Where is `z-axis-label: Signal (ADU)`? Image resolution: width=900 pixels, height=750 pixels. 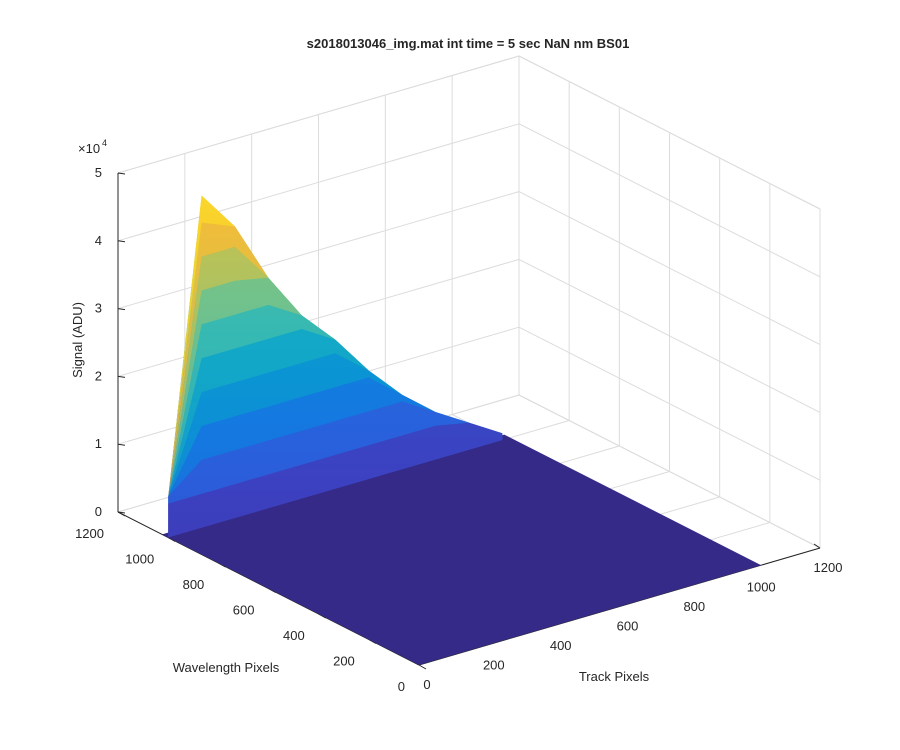 z-axis-label: Signal (ADU) is located at coordinates (77, 340).